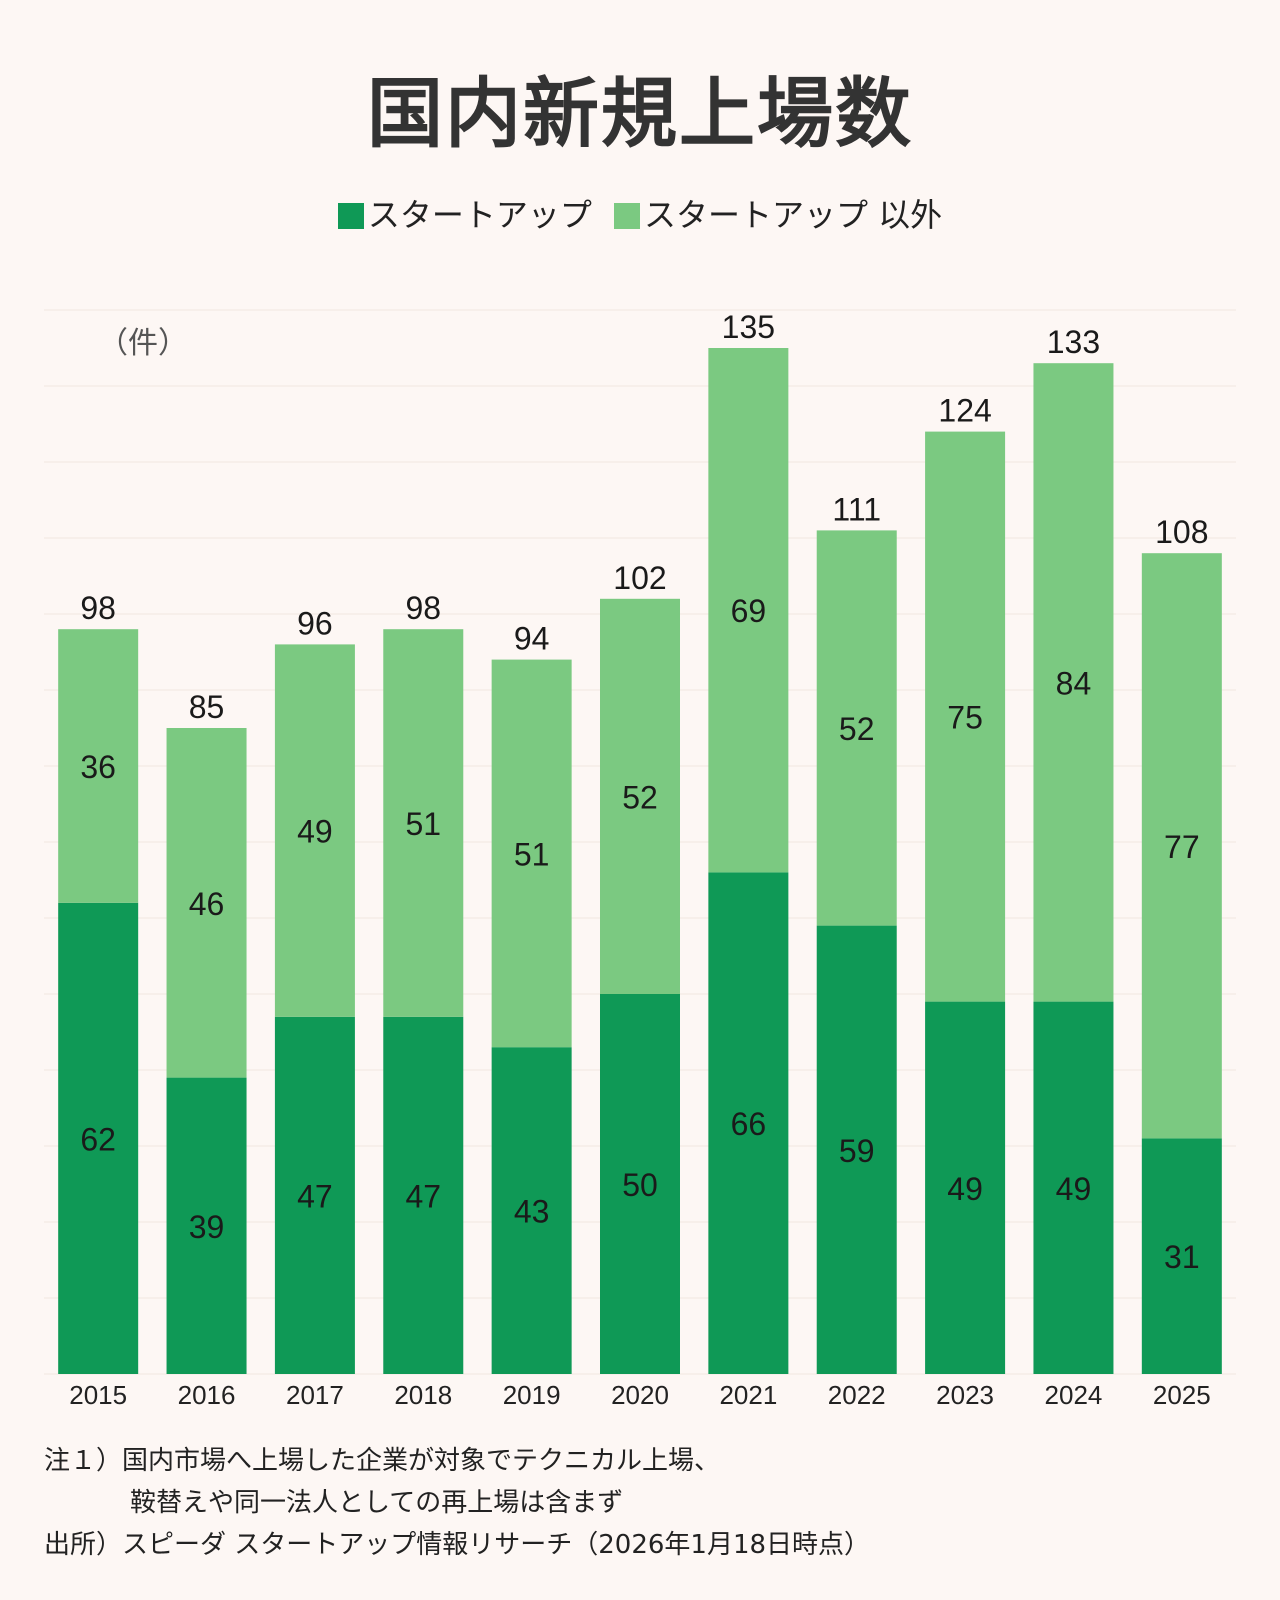  I want to click on x-tick-label: 2024, so click(1074, 1395).